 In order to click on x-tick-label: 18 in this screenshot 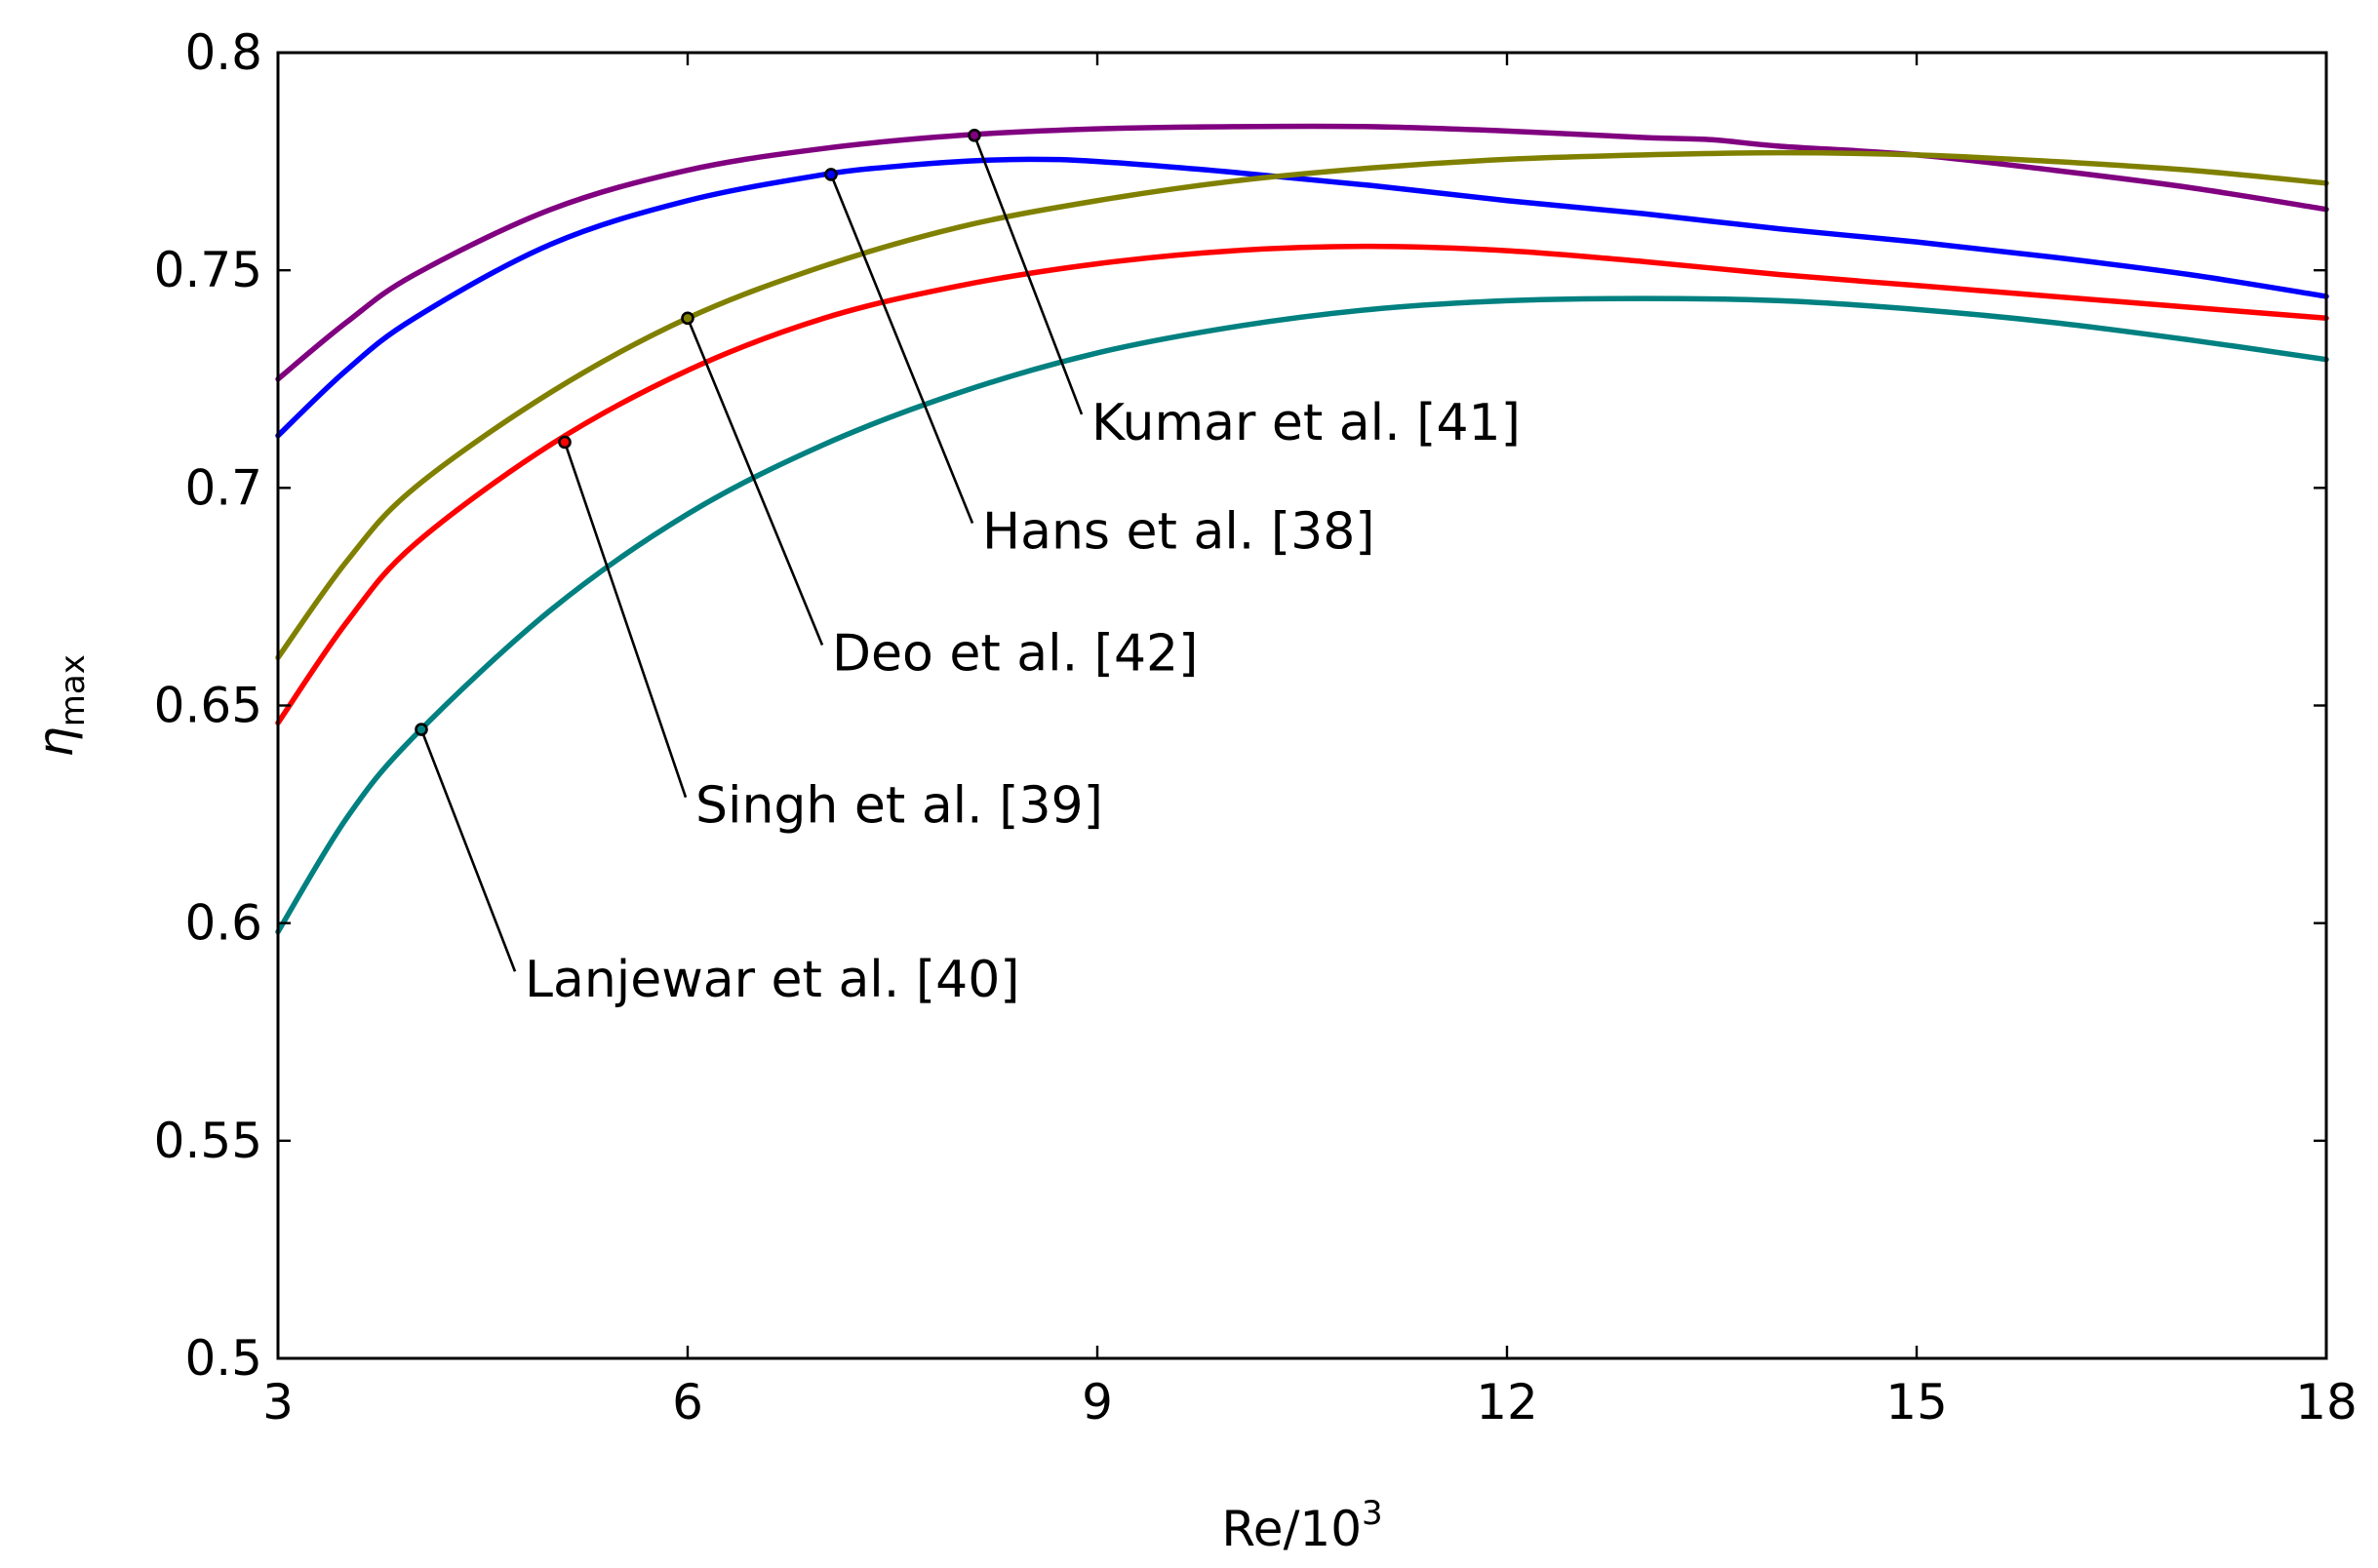, I will do `click(2326, 1402)`.